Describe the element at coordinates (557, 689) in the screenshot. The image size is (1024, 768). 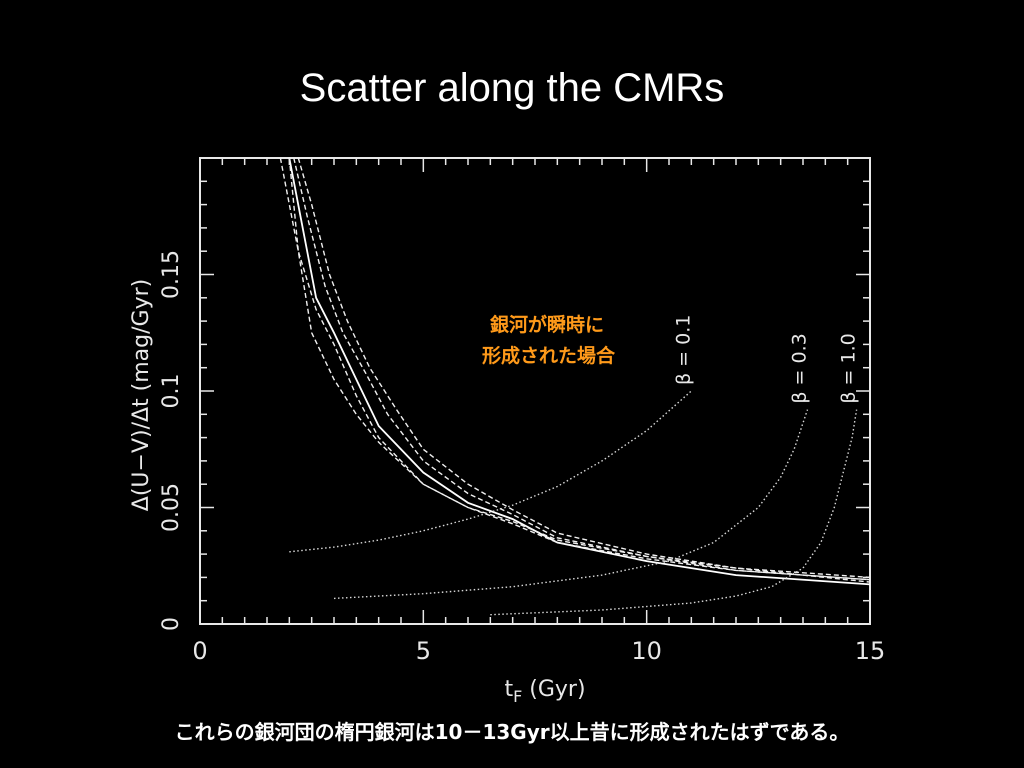
I see `x-axis-label-unit: (Gyr)` at that location.